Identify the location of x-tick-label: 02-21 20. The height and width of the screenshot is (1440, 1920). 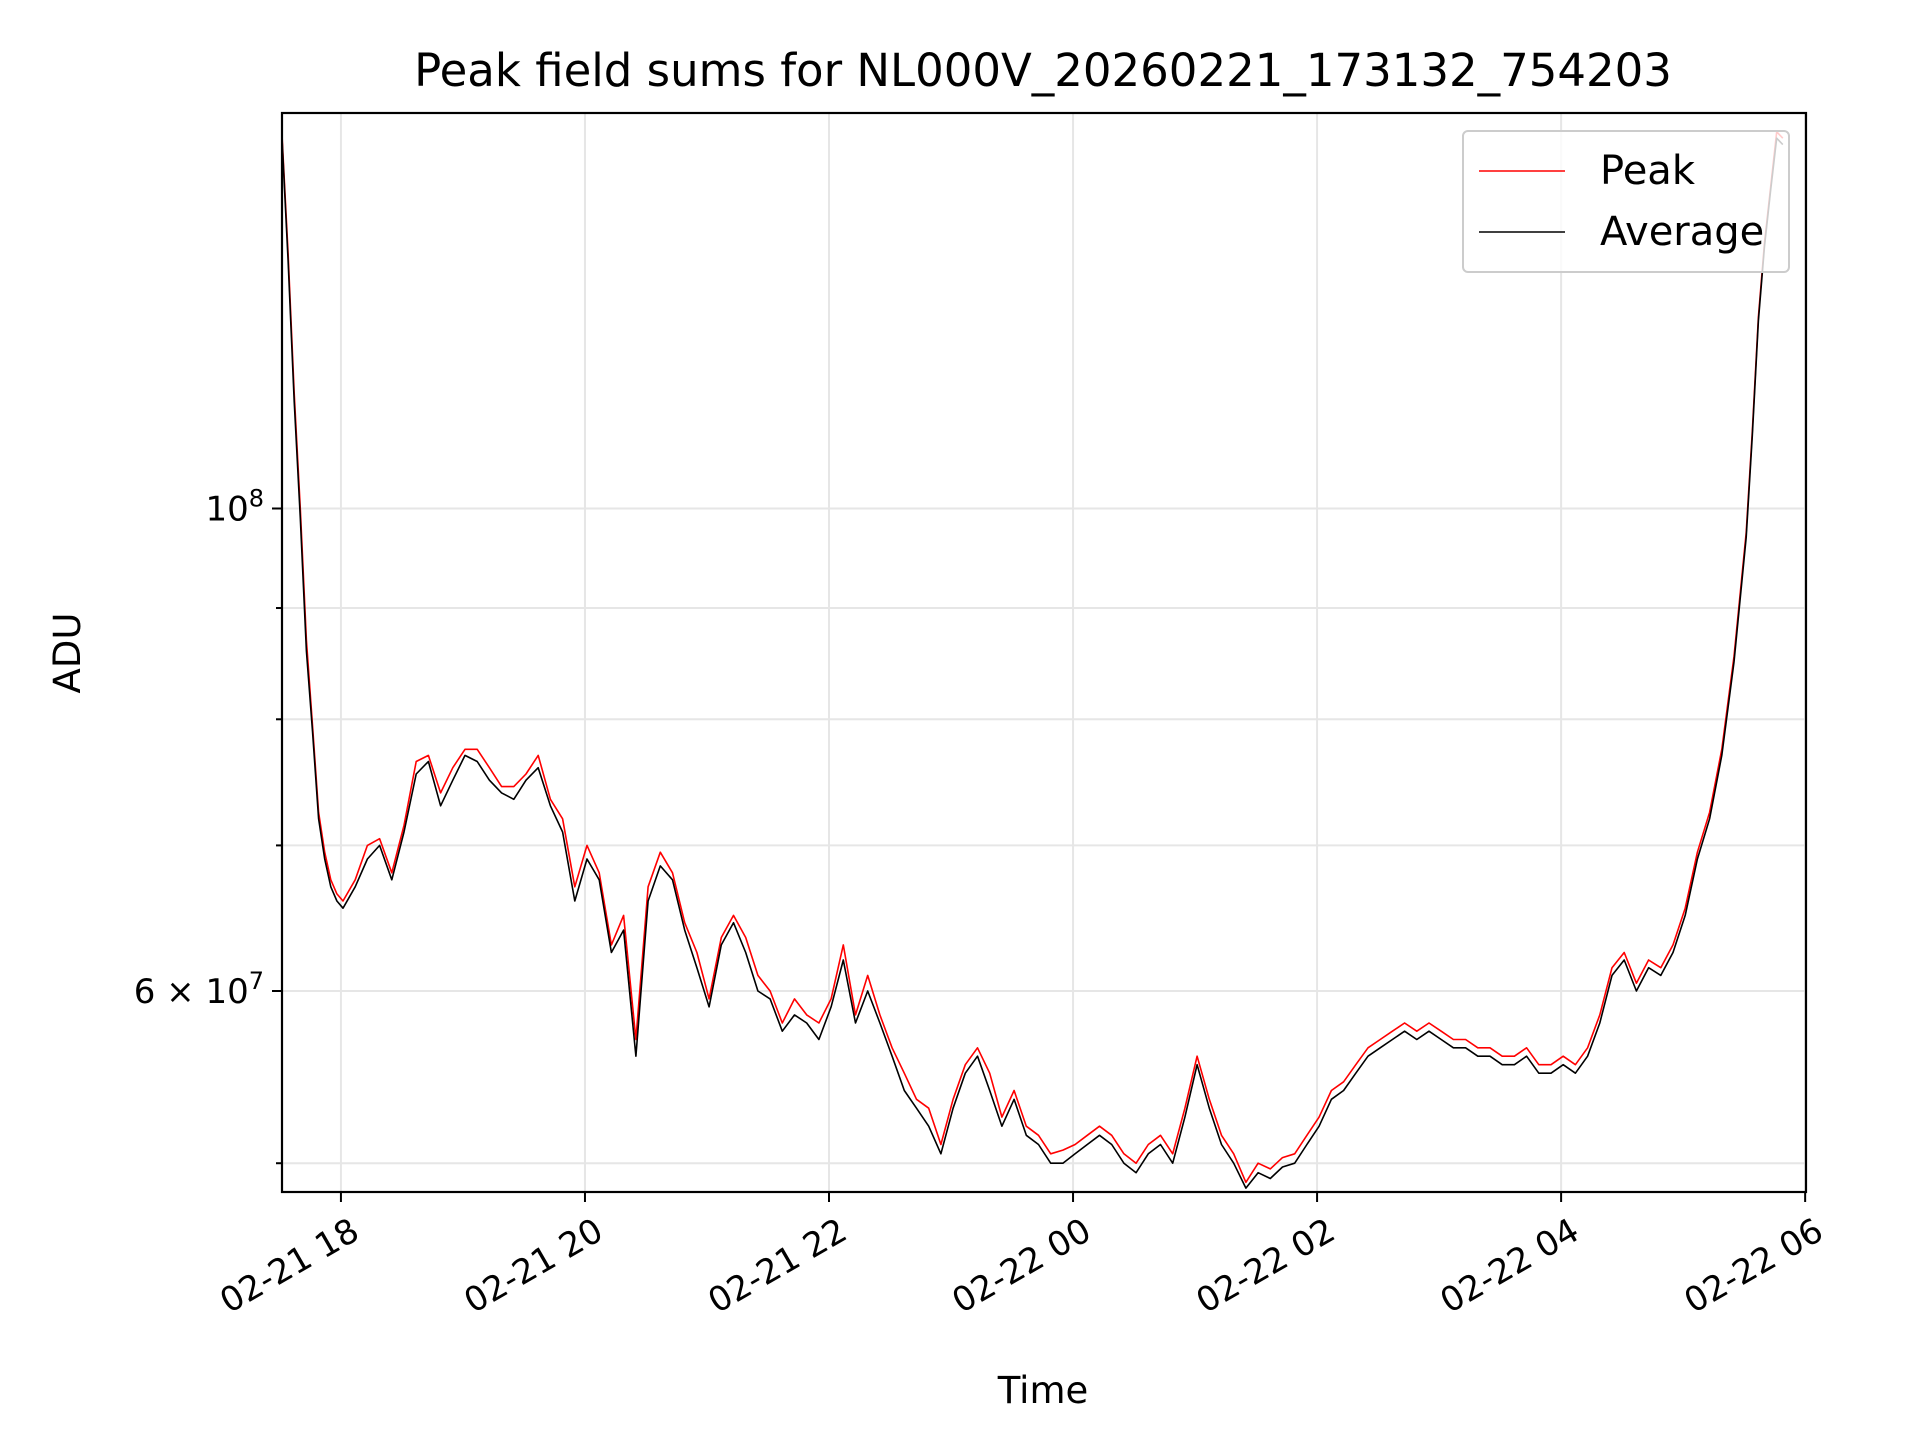
(533, 1266).